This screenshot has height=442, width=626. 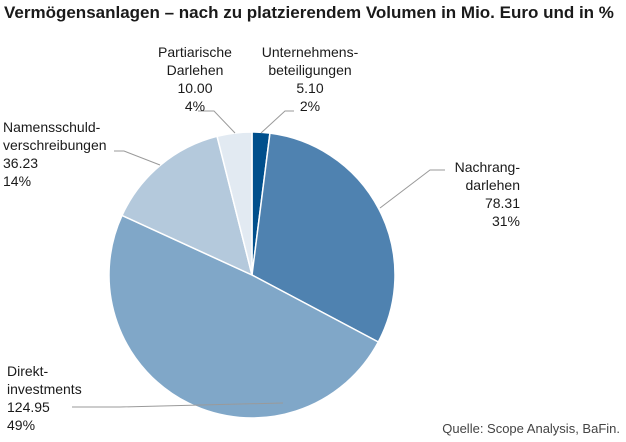 I want to click on data-label-direktinvestments: Direkt- investments 124.95 49%, so click(x=44, y=398).